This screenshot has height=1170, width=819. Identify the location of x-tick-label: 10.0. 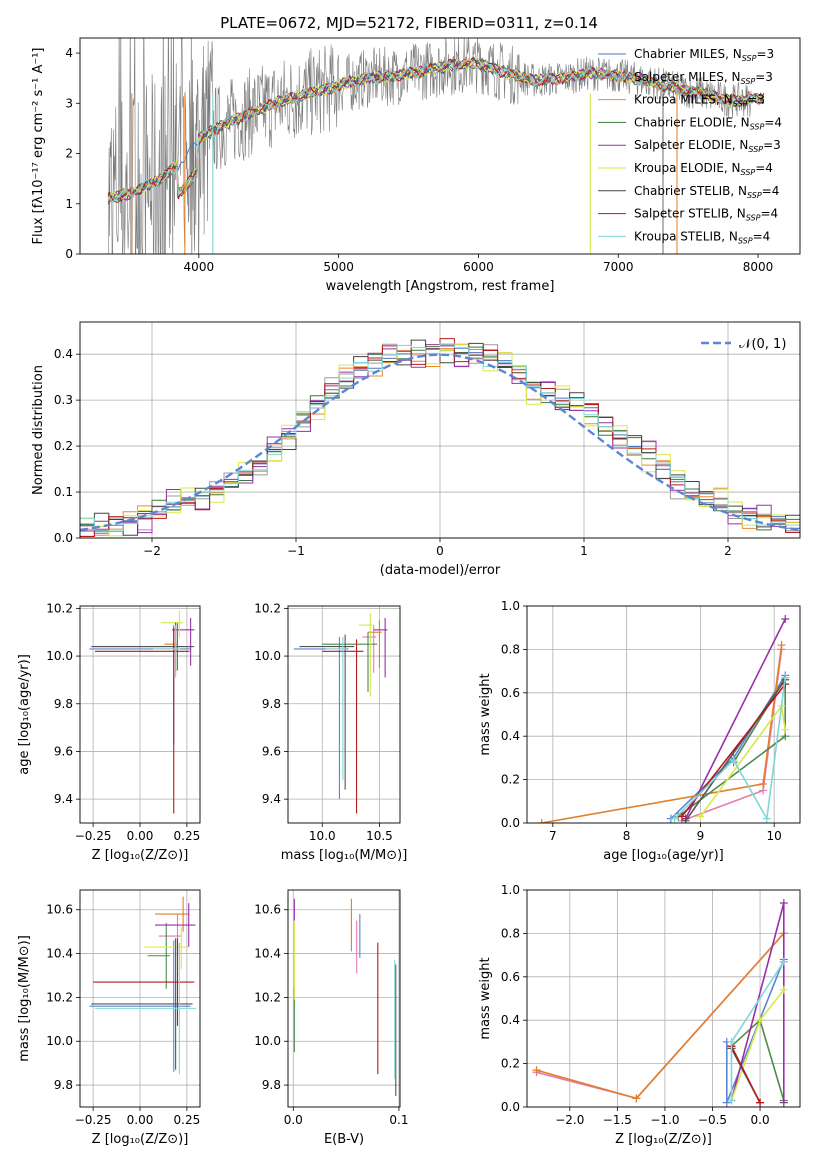
(322, 836).